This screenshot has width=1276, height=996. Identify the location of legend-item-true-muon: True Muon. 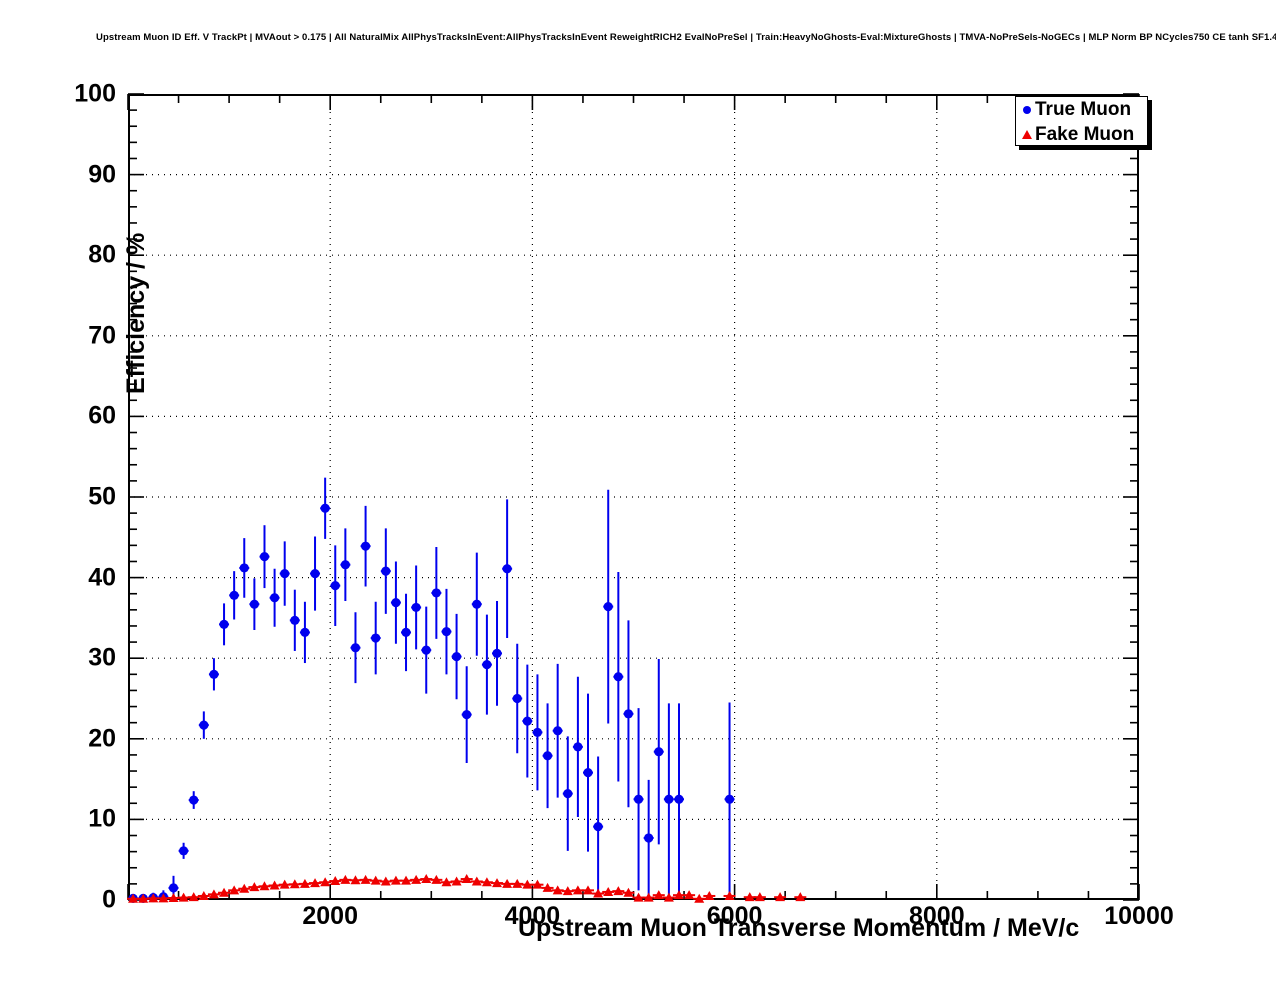
(1081, 109).